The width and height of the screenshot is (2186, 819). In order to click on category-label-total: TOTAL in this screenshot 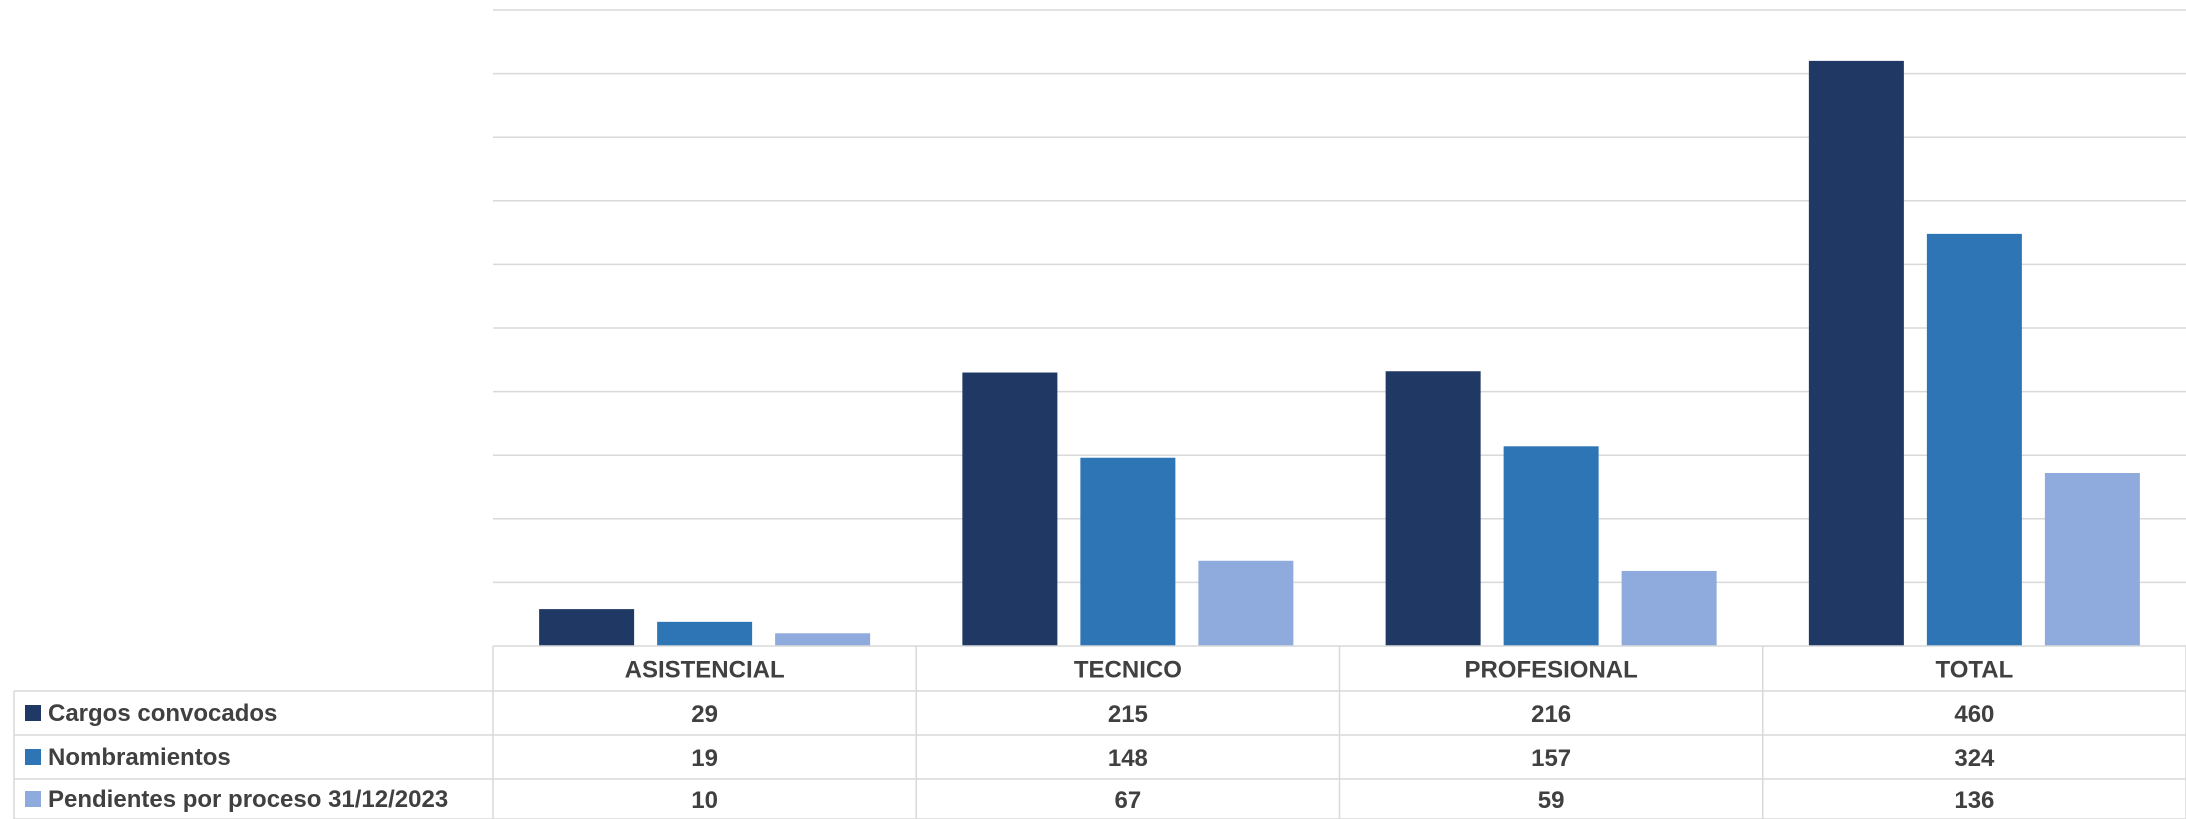, I will do `click(1974, 670)`.